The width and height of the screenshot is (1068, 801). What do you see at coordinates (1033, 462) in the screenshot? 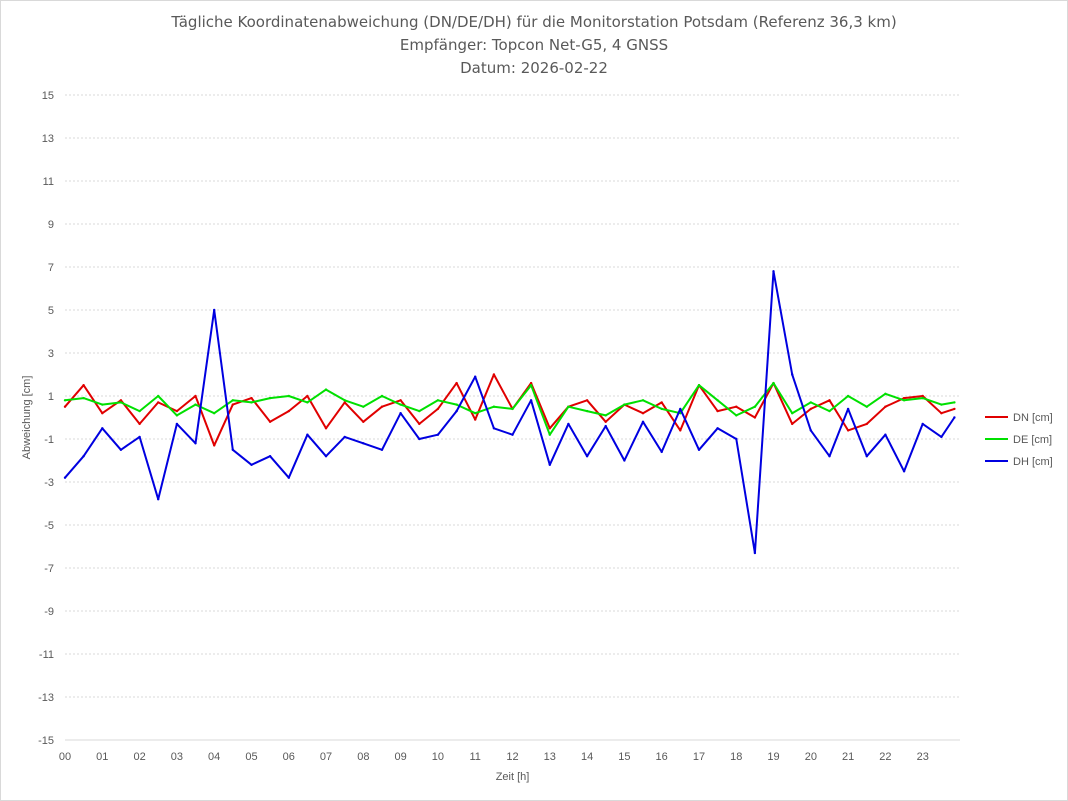
I see `legend-label: DH [cm]` at bounding box center [1033, 462].